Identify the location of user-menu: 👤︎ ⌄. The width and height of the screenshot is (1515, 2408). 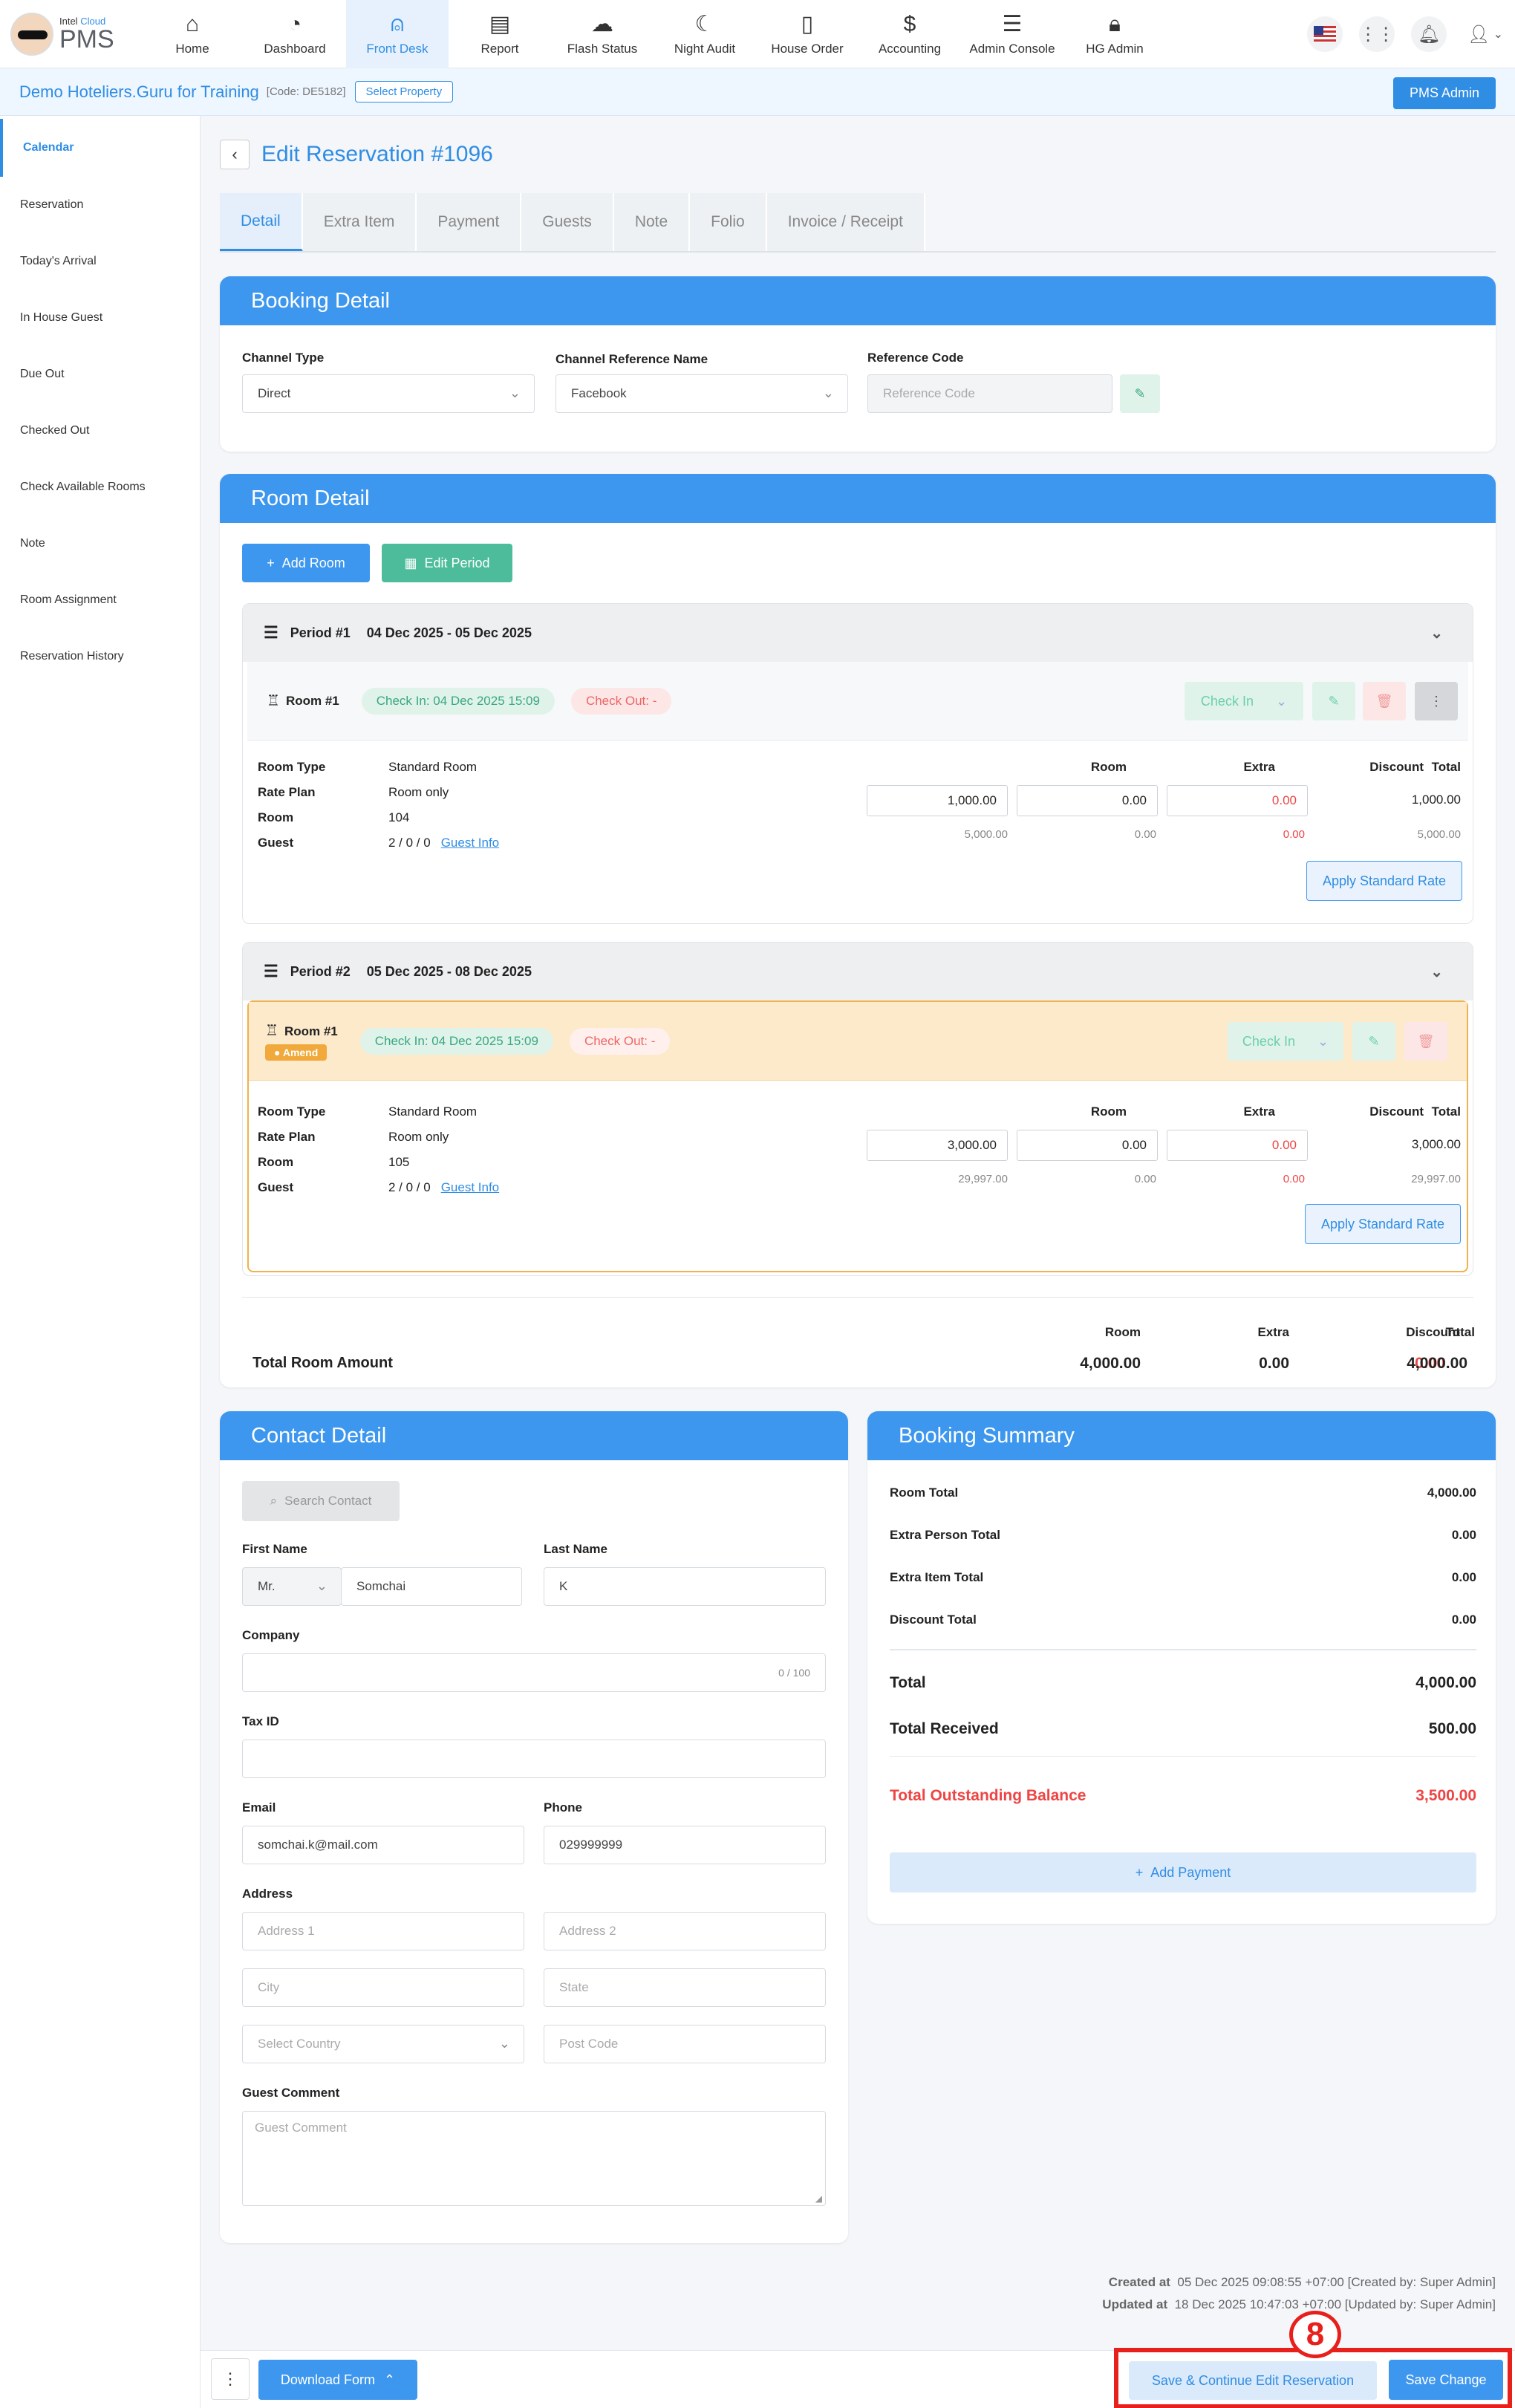
(1485, 34).